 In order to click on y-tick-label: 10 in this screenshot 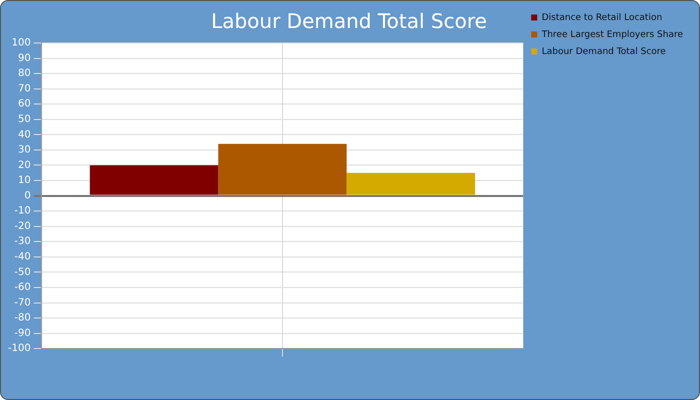, I will do `click(24, 180)`.